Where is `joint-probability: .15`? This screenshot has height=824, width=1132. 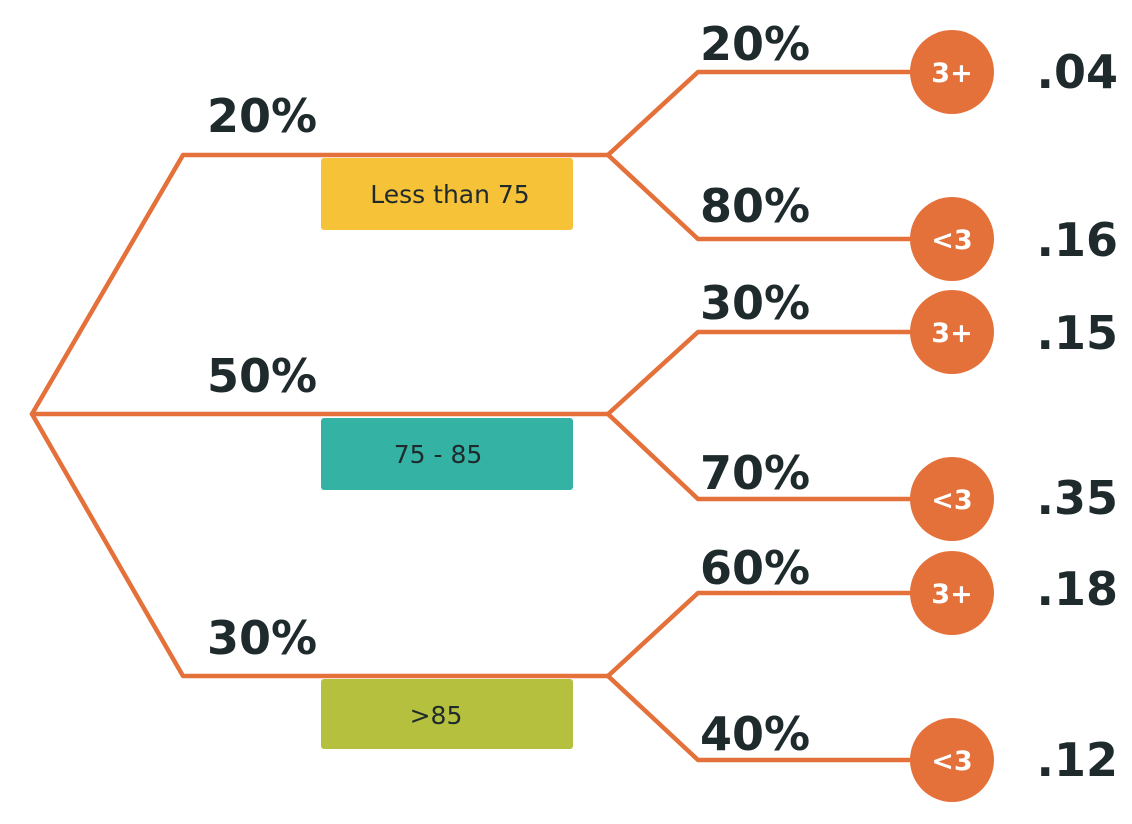 joint-probability: .15 is located at coordinates (1078, 333).